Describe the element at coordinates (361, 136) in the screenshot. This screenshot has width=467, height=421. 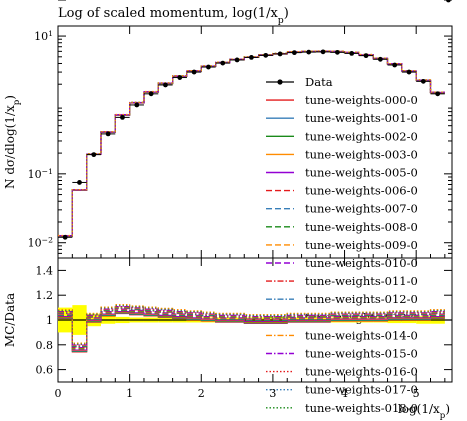
I see `legend-label: tune-weights-002-0` at that location.